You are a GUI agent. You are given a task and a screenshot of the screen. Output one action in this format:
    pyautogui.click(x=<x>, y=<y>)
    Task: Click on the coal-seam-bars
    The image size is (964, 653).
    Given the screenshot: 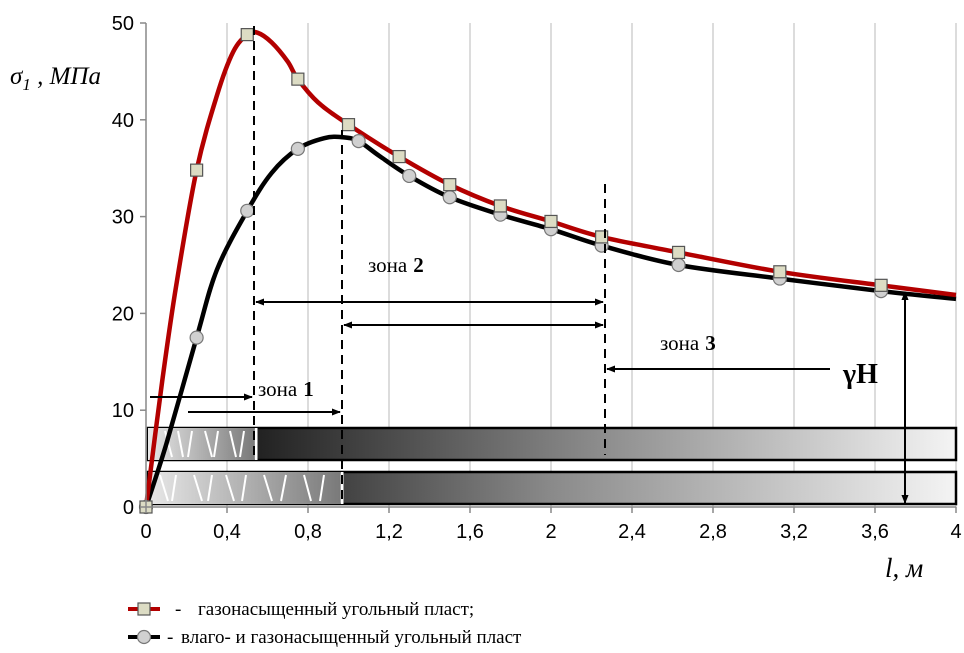 What is the action you would take?
    pyautogui.click(x=552, y=466)
    